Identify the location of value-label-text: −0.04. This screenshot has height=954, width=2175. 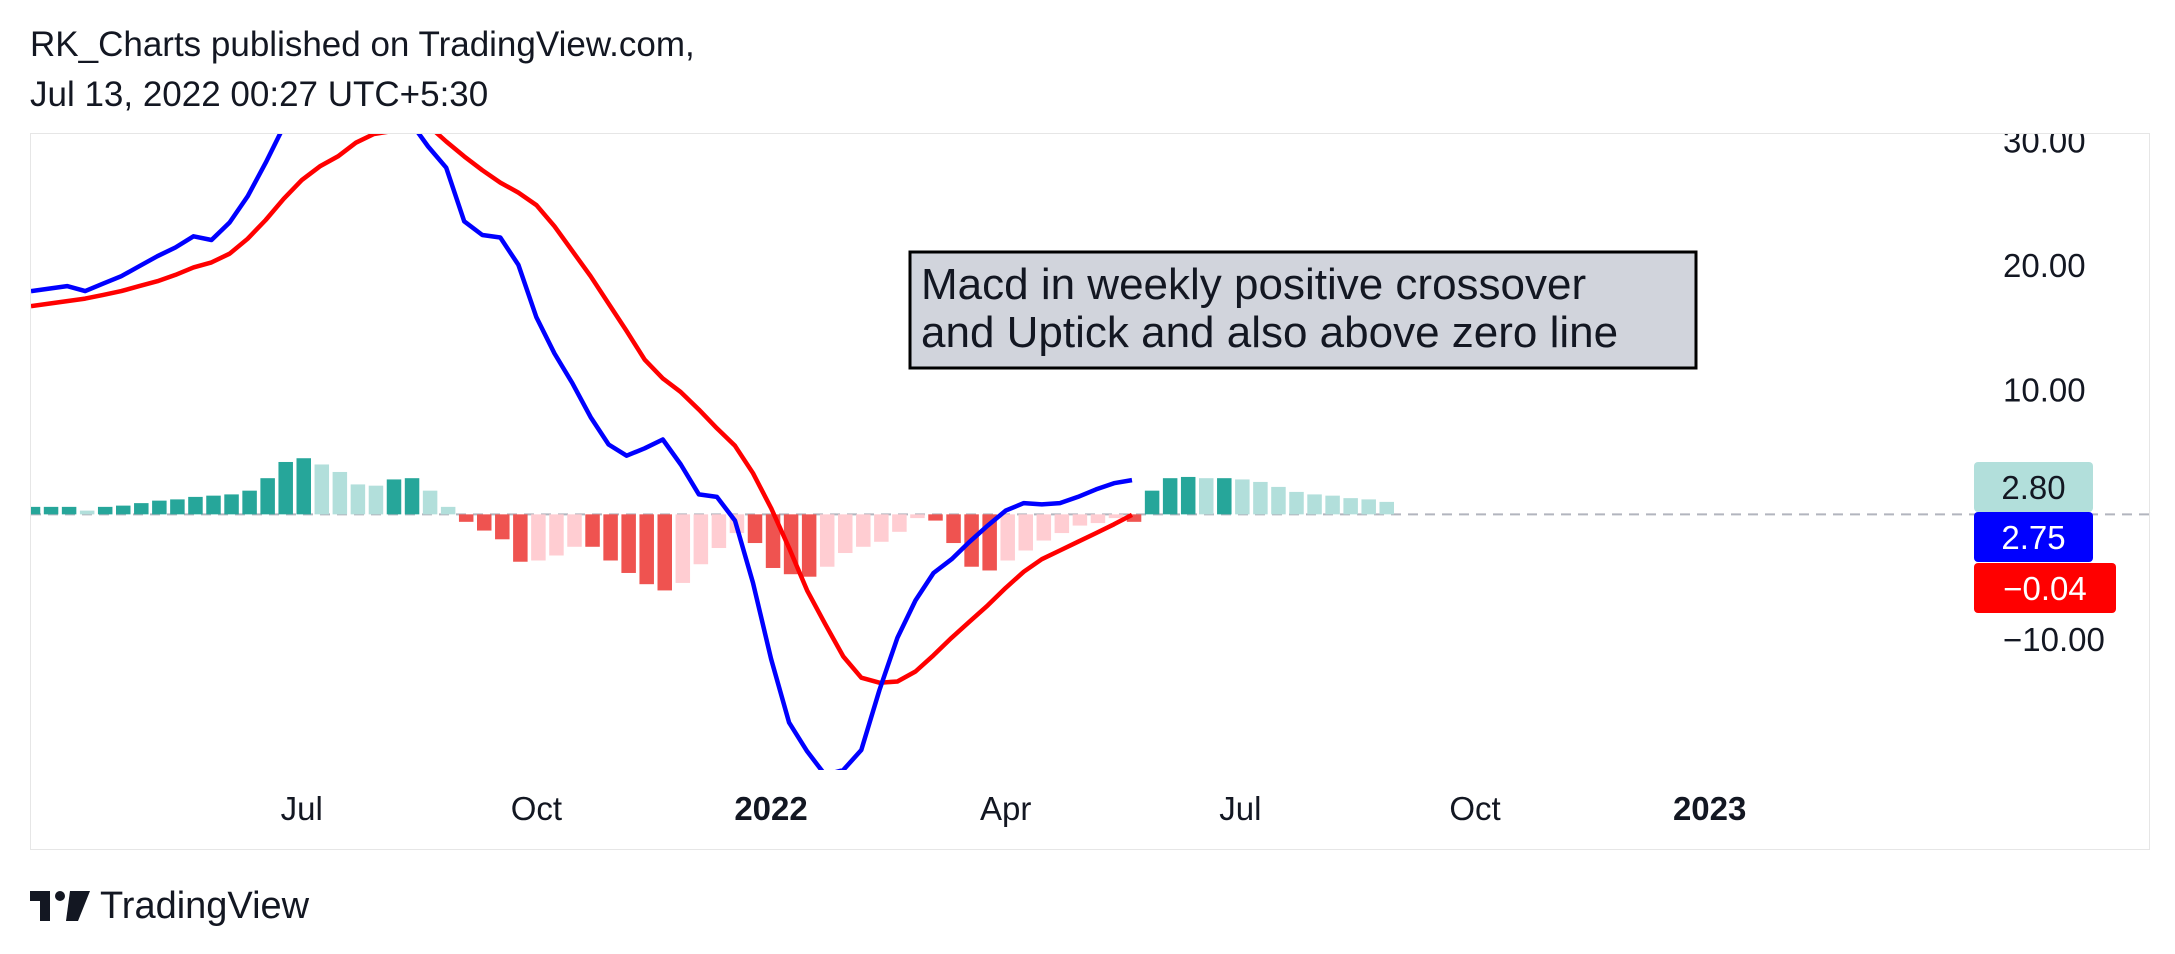
(2045, 588).